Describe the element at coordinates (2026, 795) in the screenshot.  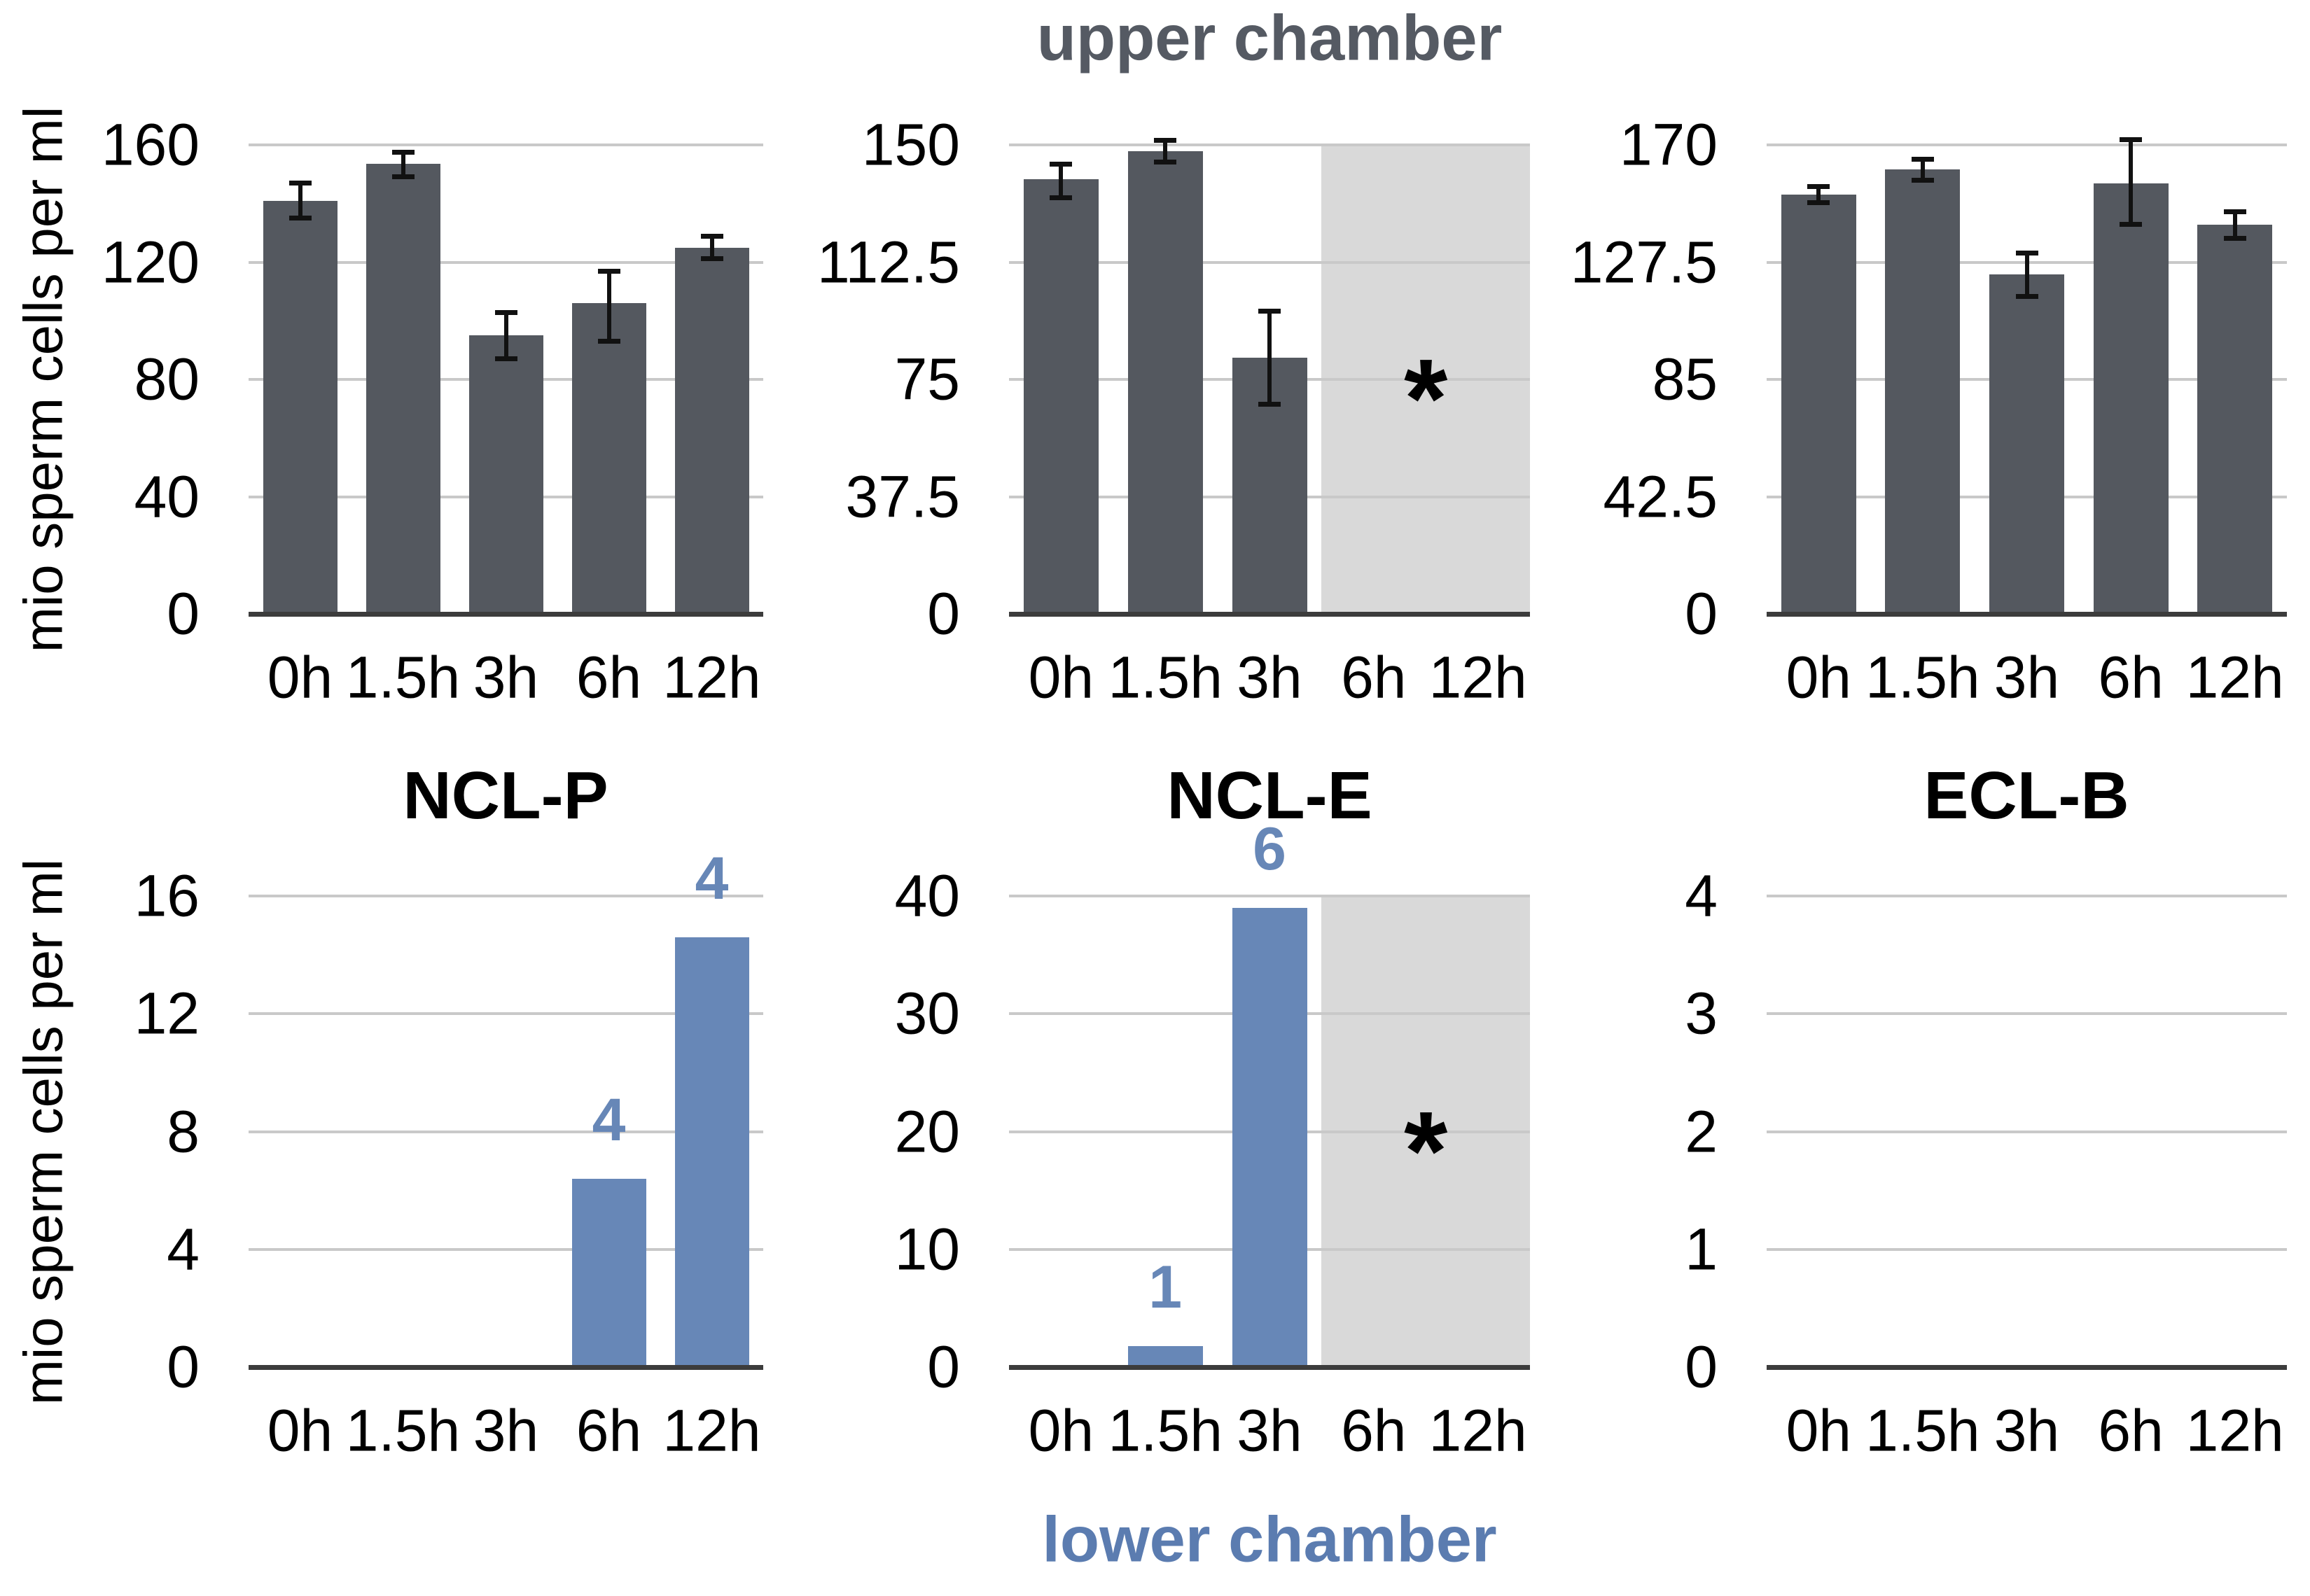
I see `panel-title-ecl-b: ECL-B` at that location.